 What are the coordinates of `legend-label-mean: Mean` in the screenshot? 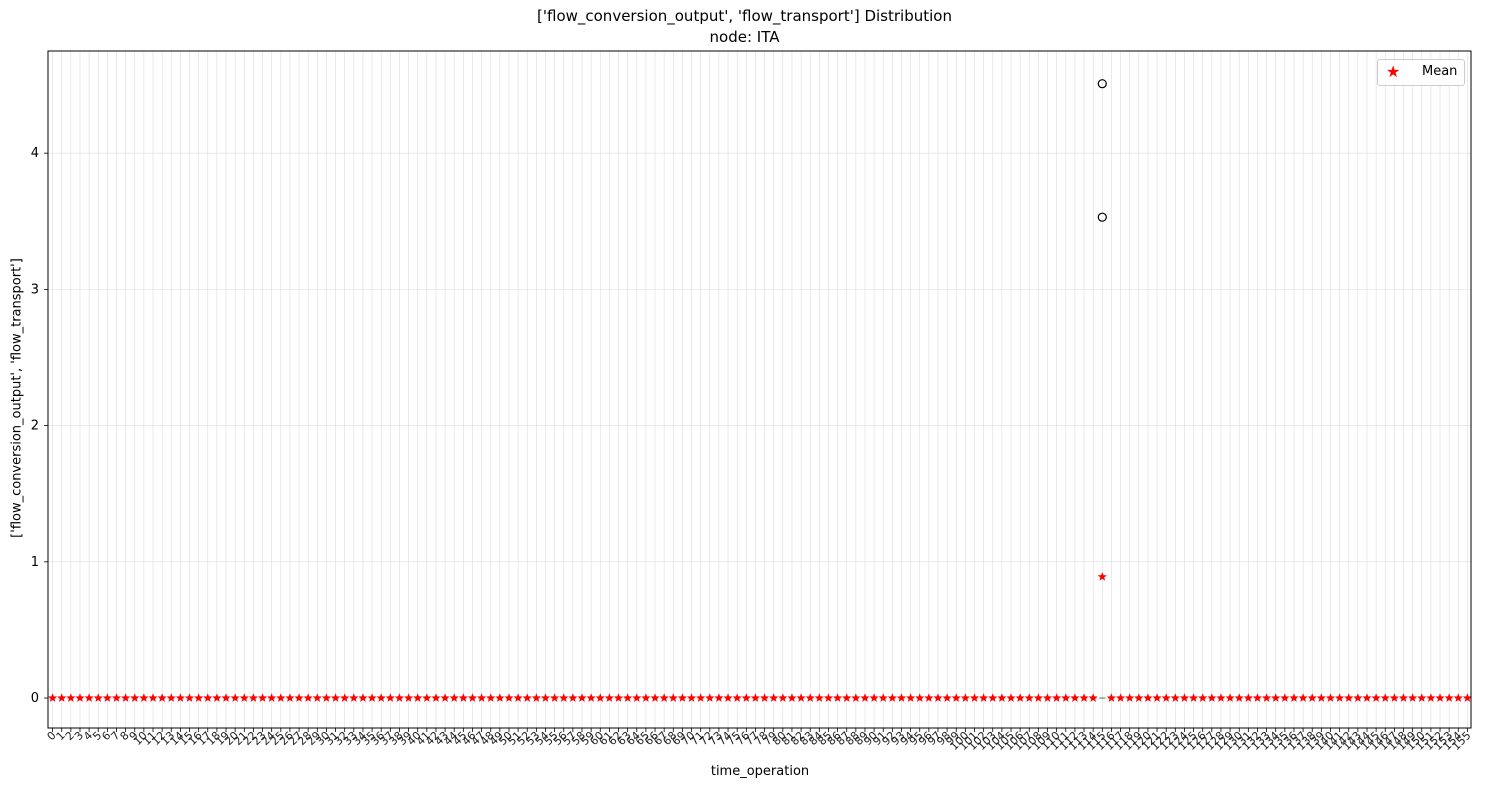 It's located at (1440, 71).